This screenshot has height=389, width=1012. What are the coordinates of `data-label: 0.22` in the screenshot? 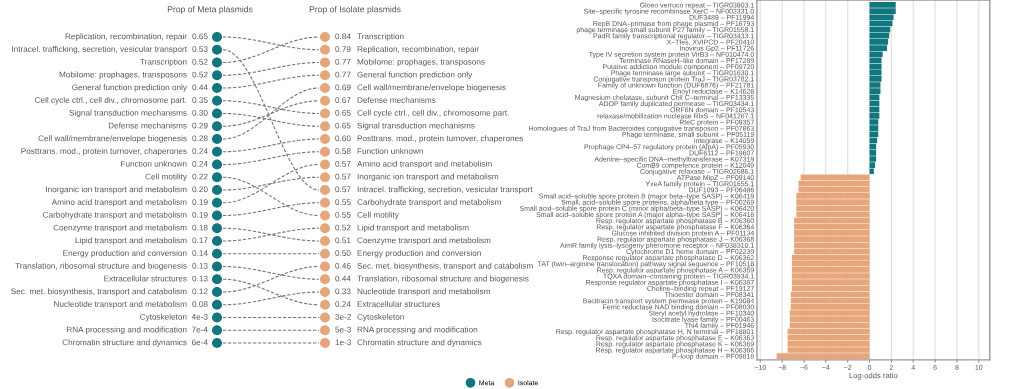 It's located at (200, 176).